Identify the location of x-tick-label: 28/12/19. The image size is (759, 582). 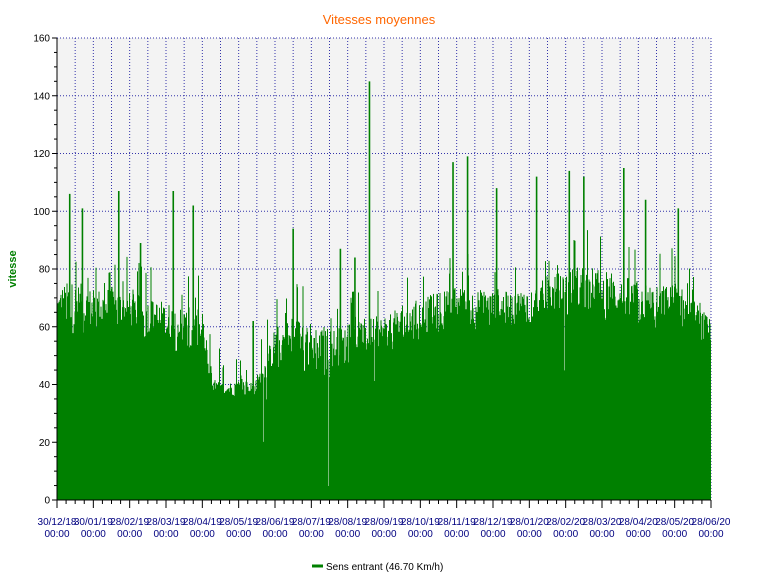
(493, 522).